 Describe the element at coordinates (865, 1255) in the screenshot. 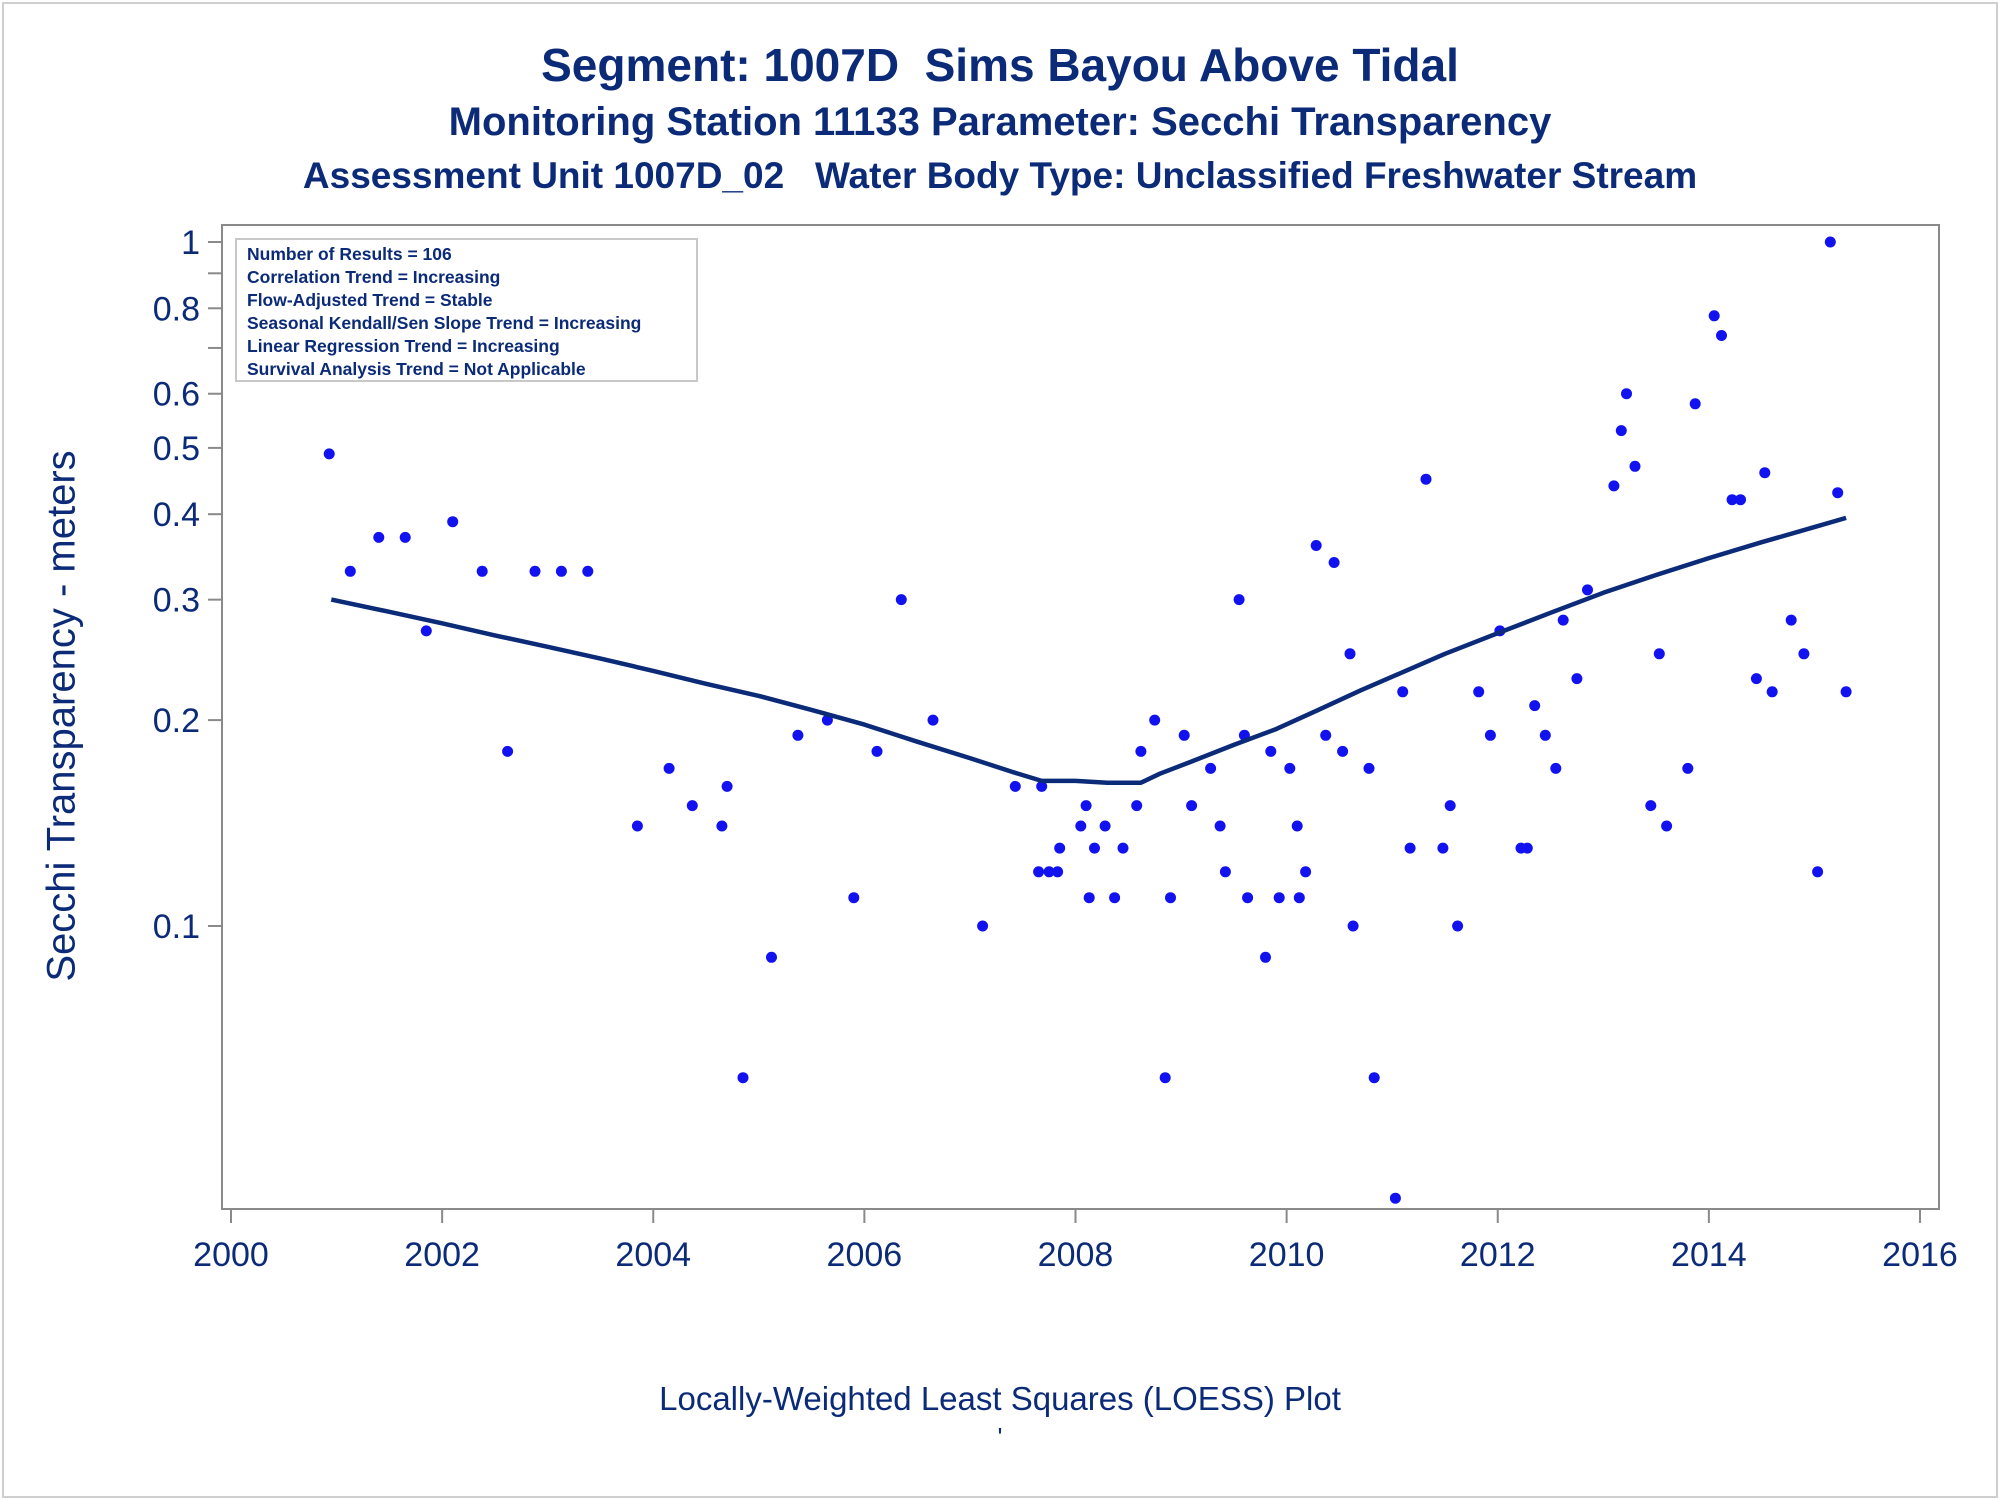

I see `x-tick-label: 2006` at that location.